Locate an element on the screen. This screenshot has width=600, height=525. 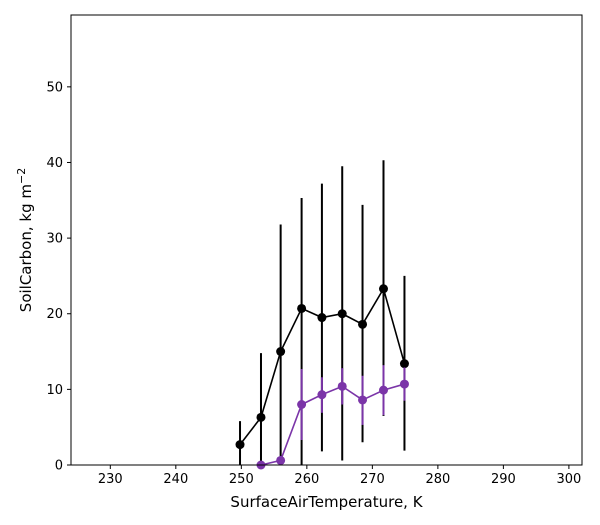
y-tick-label: 10 is located at coordinates (54, 390).